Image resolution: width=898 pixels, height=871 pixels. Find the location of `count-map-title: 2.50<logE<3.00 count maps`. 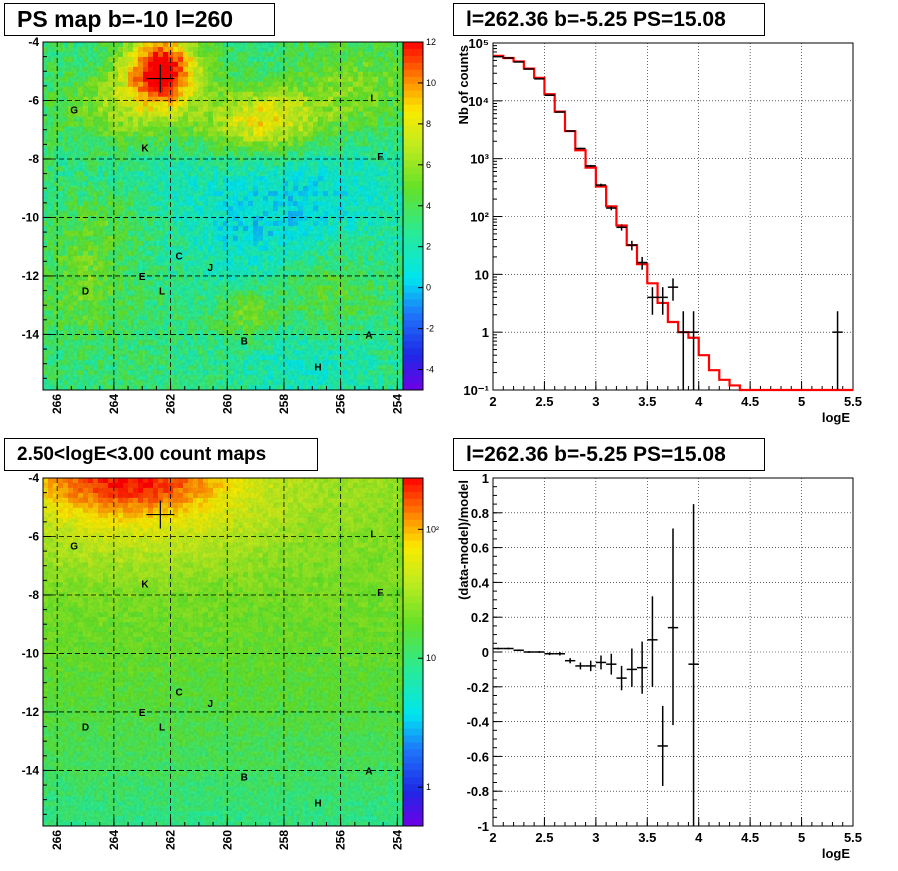

count-map-title: 2.50<logE<3.00 count maps is located at coordinates (161, 454).